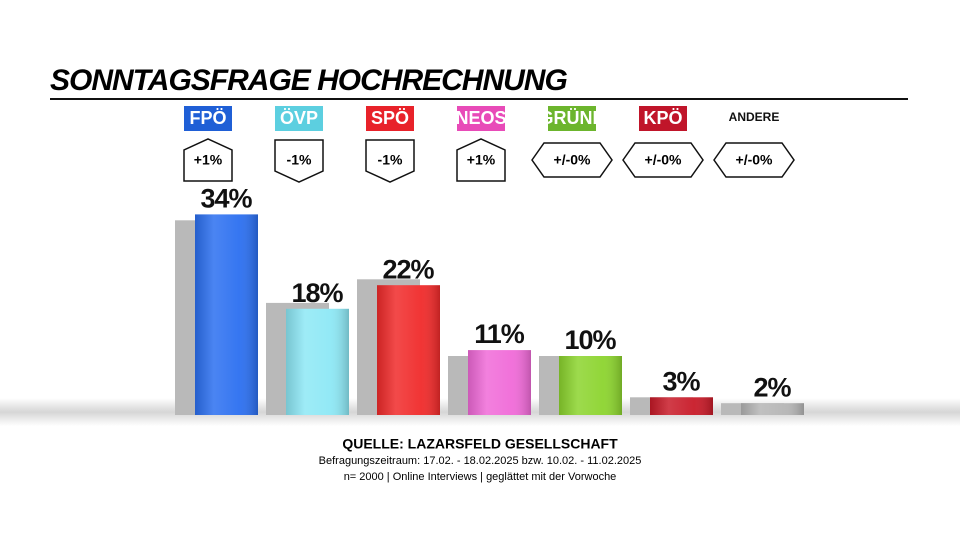 The width and height of the screenshot is (960, 540). I want to click on category-label: NEOS, so click(480, 118).